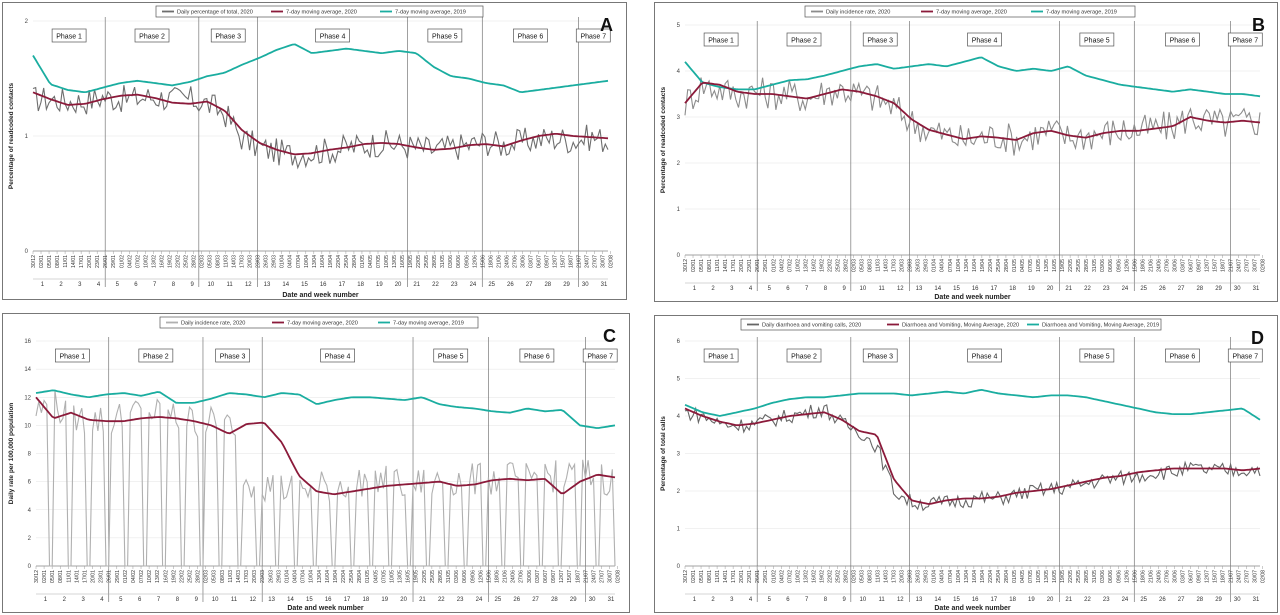 This screenshot has width=1280, height=615. Describe the element at coordinates (371, 261) in the screenshot. I see `date-label: 04/05` at that location.